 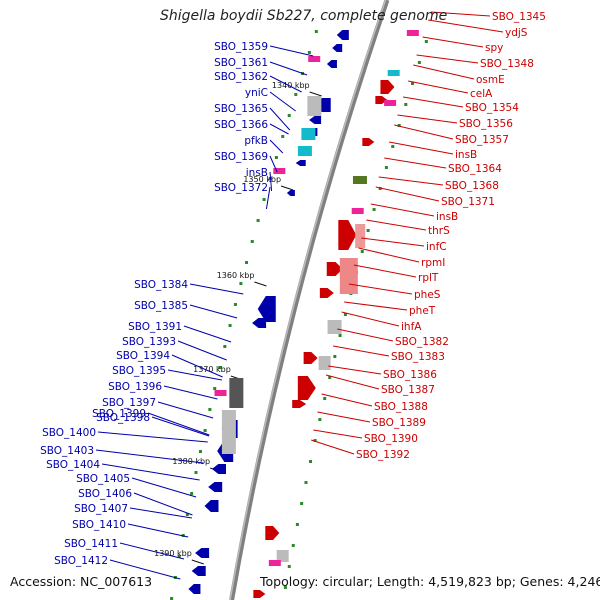 What do you see at coordinates (475, 169) in the screenshot?
I see `gene-label-reverse: SBO_1364` at bounding box center [475, 169].